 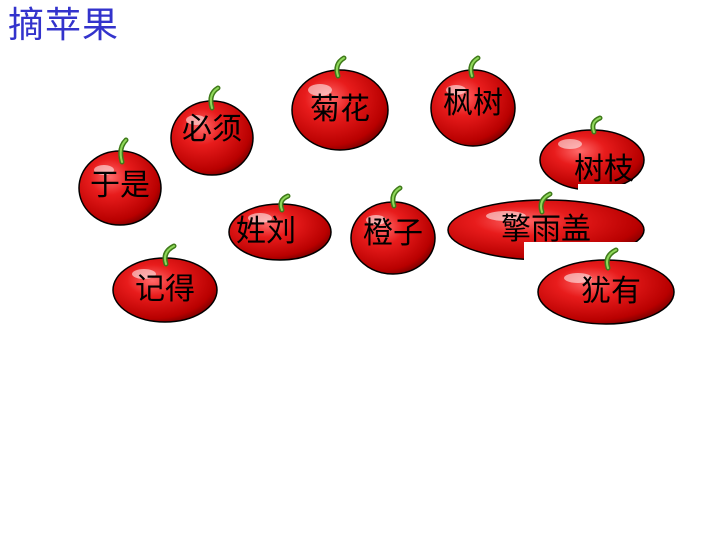 I want to click on apple-xingliu: 姓刘, so click(x=280, y=227).